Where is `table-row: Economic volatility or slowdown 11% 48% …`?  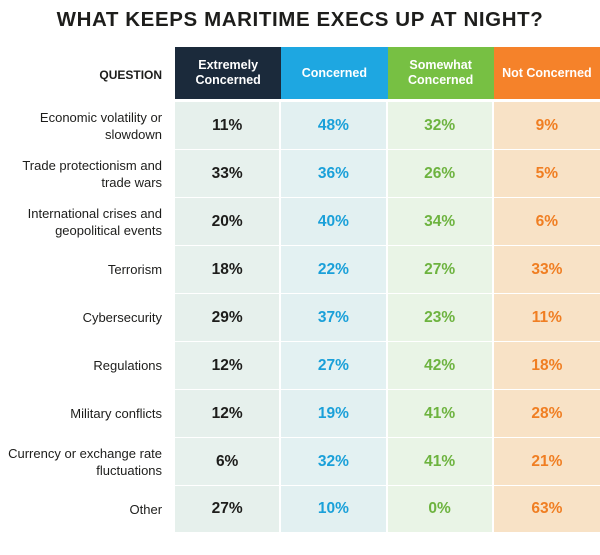 table-row: Economic volatility or slowdown 11% 48% … is located at coordinates (300, 126).